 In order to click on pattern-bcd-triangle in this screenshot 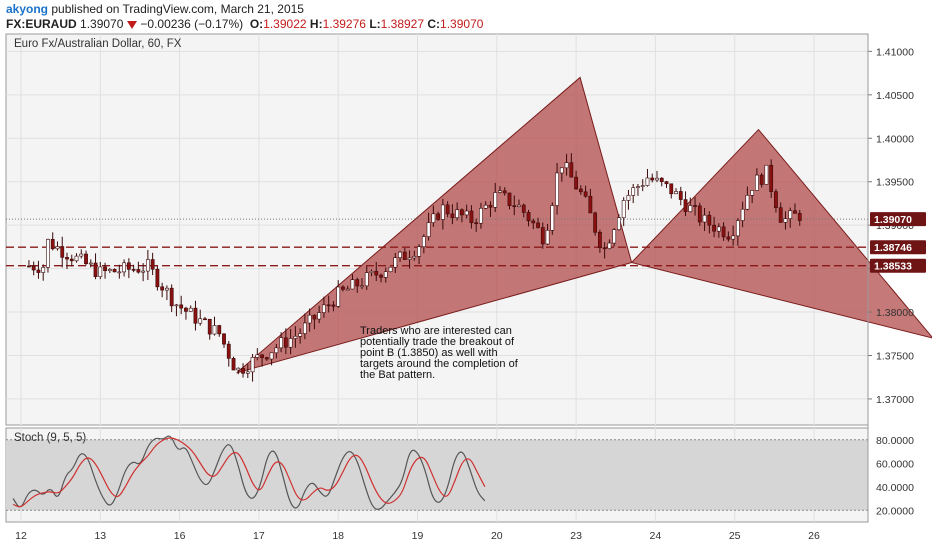, I will do `click(781, 233)`.